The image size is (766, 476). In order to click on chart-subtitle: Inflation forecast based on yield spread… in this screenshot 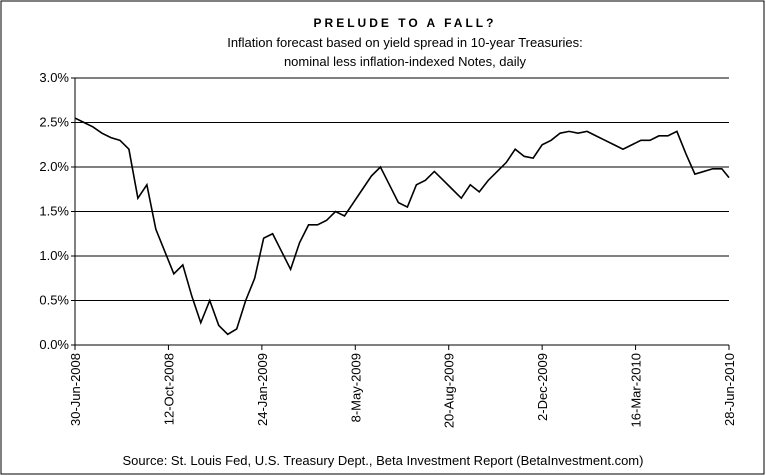, I will do `click(405, 42)`.